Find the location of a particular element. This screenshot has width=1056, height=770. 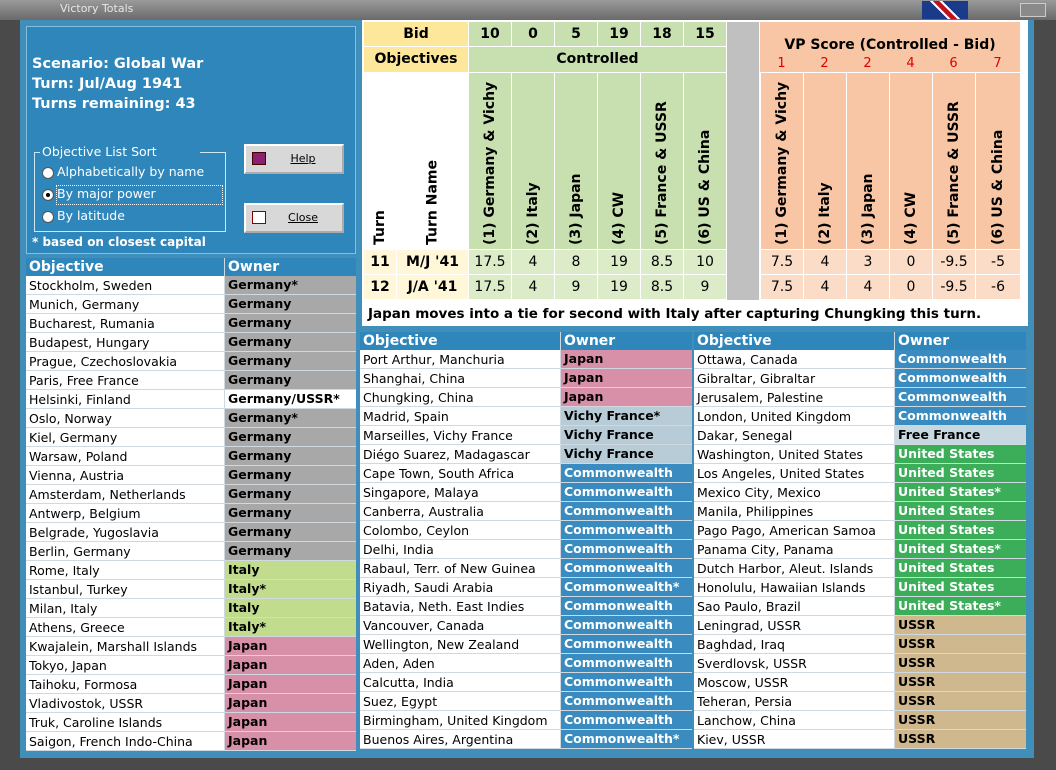

radio-label: By major power is located at coordinates (139, 195).